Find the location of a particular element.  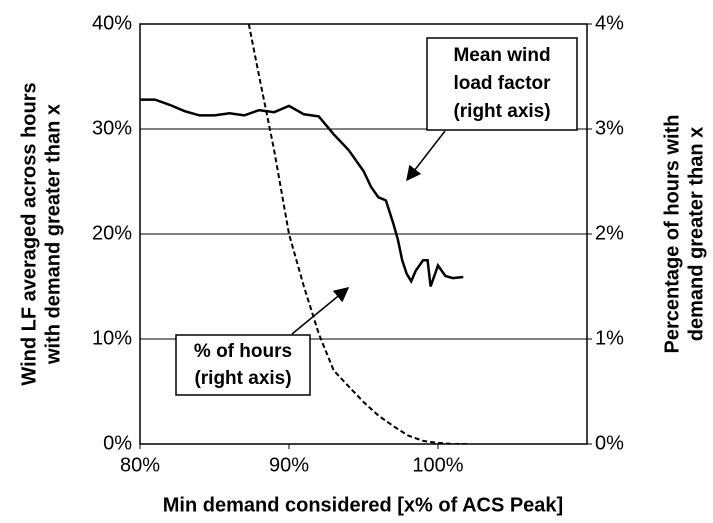

y2-tick-label: 2% is located at coordinates (609, 233).